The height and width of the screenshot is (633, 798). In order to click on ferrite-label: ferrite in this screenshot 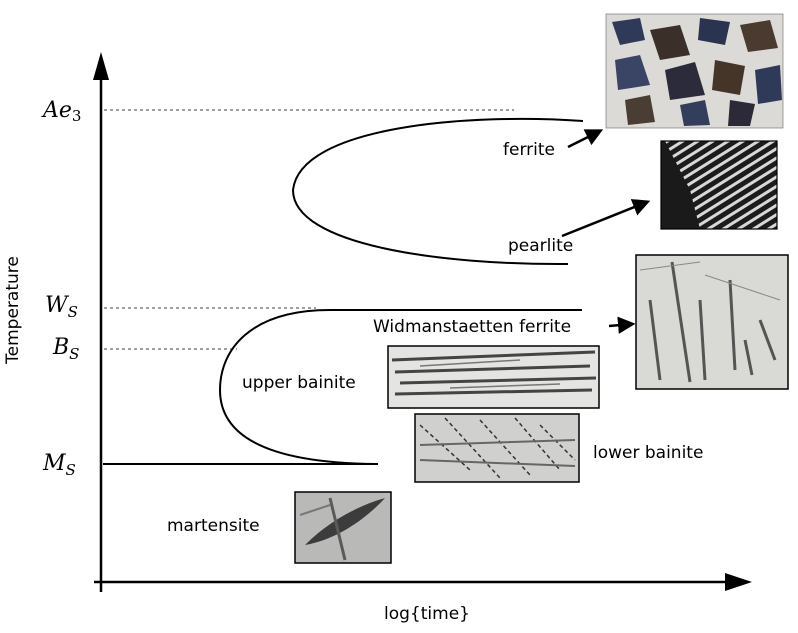, I will do `click(529, 150)`.